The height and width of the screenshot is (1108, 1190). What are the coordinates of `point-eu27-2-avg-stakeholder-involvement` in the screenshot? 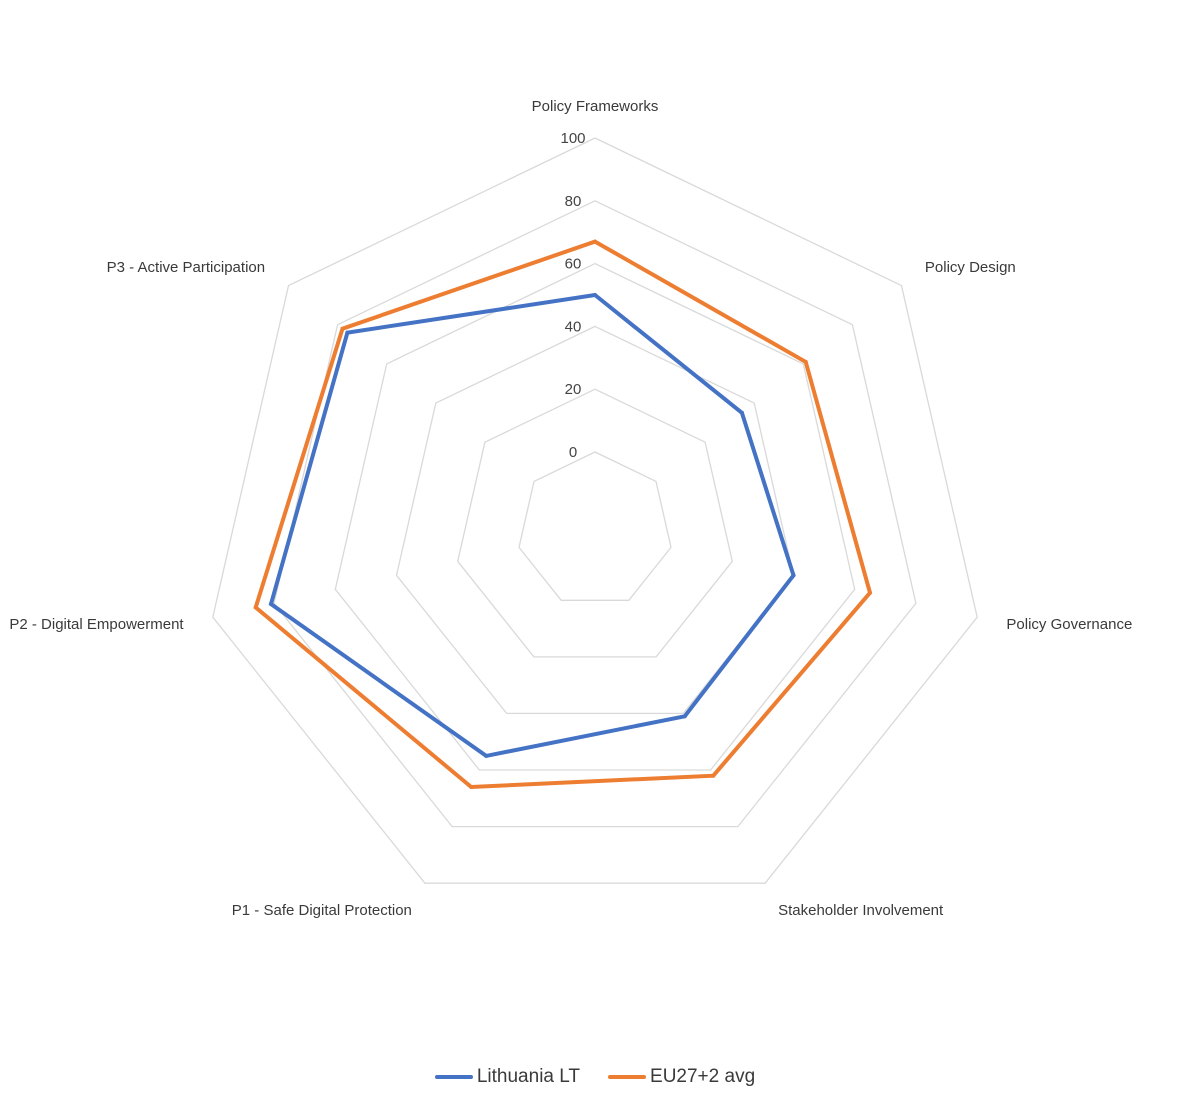 It's located at (713, 775).